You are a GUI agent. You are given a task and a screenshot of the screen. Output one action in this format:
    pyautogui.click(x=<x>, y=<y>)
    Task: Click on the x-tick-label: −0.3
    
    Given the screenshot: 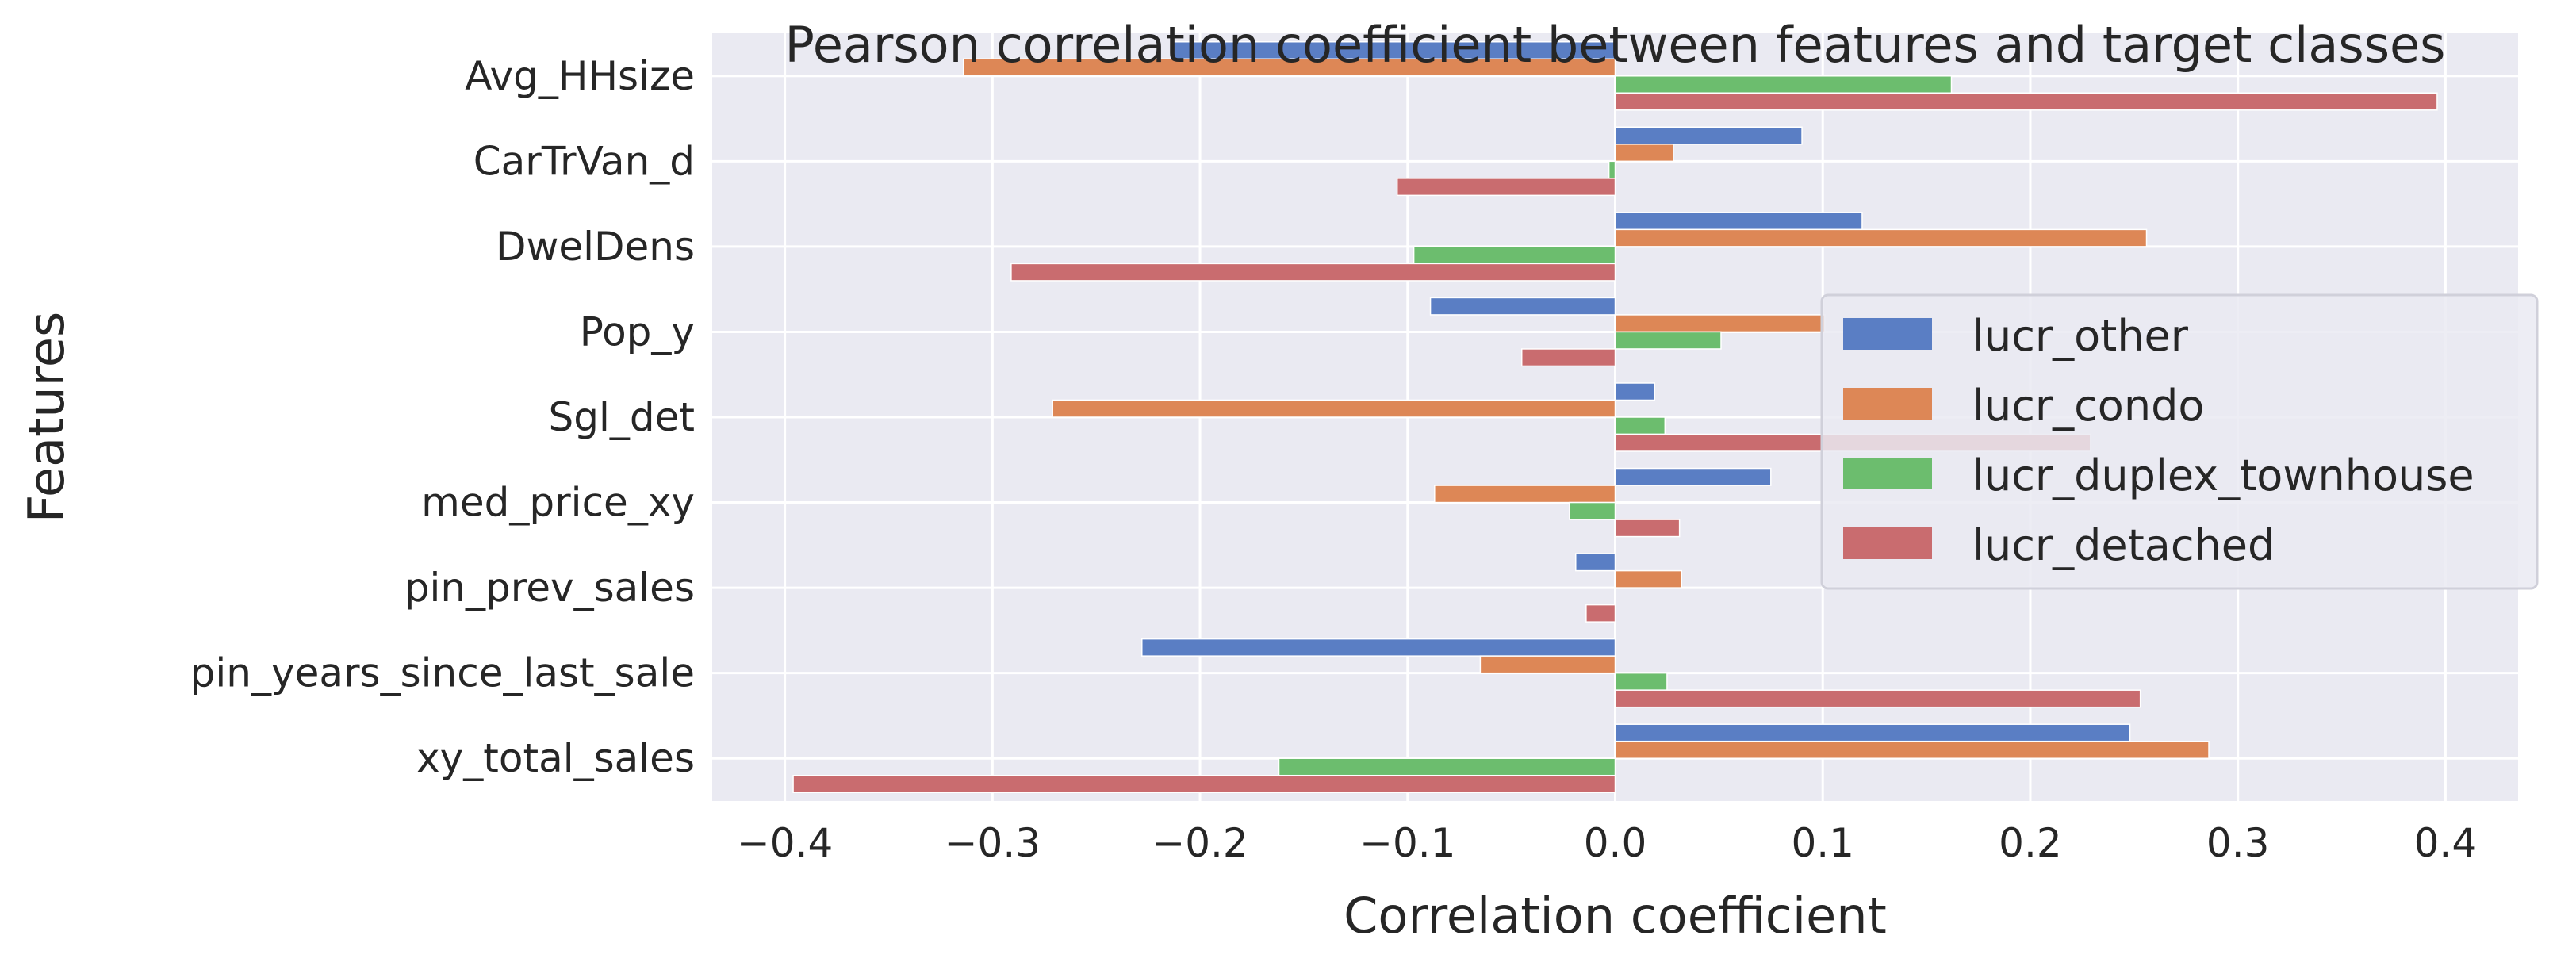 What is the action you would take?
    pyautogui.click(x=993, y=843)
    